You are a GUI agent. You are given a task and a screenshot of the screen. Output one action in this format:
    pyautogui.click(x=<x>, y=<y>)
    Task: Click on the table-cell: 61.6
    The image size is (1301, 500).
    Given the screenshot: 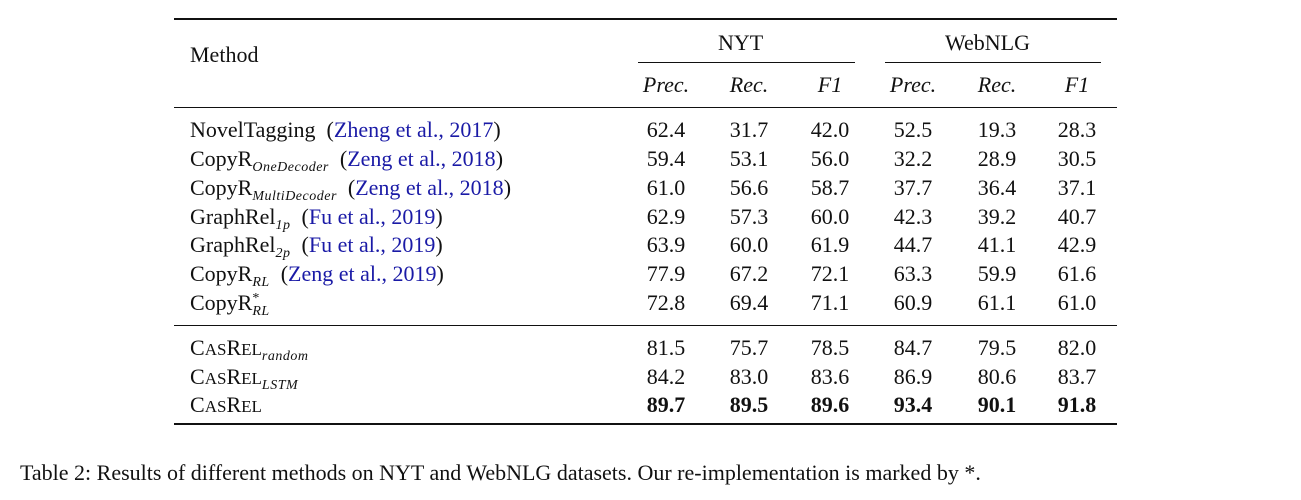 What is the action you would take?
    pyautogui.click(x=1077, y=273)
    